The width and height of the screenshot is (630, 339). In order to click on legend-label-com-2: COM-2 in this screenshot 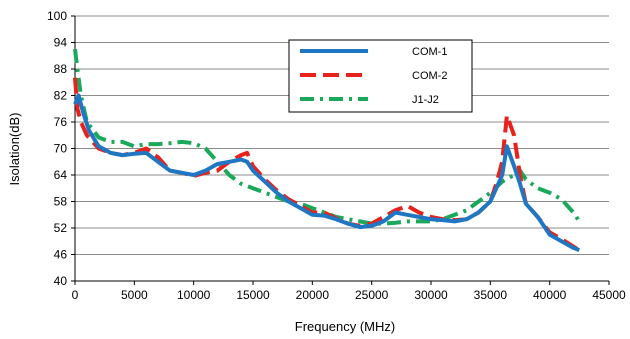, I will do `click(429, 76)`.